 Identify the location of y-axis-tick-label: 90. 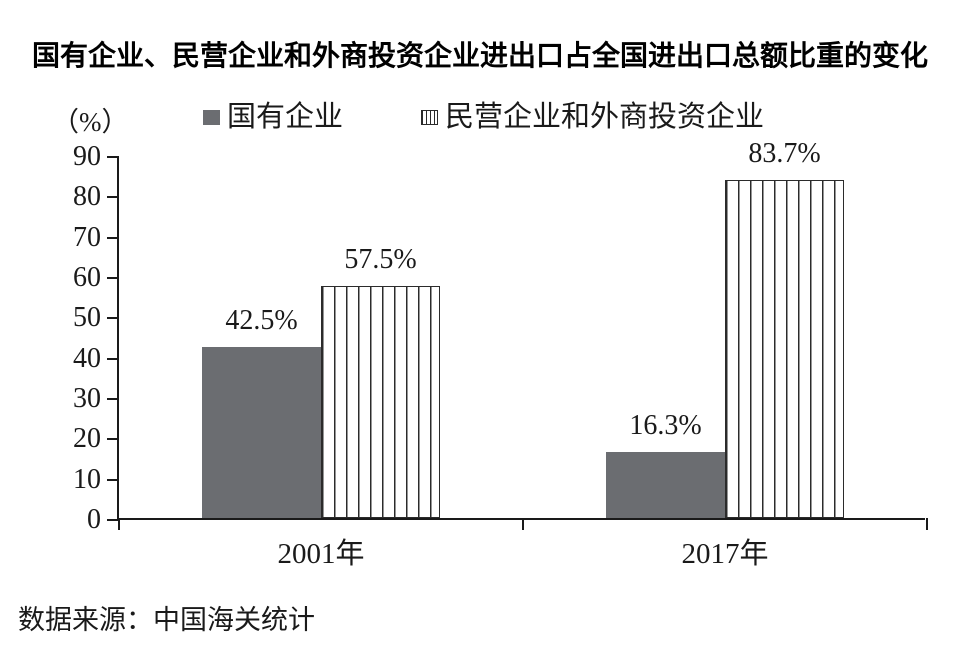
(87, 156).